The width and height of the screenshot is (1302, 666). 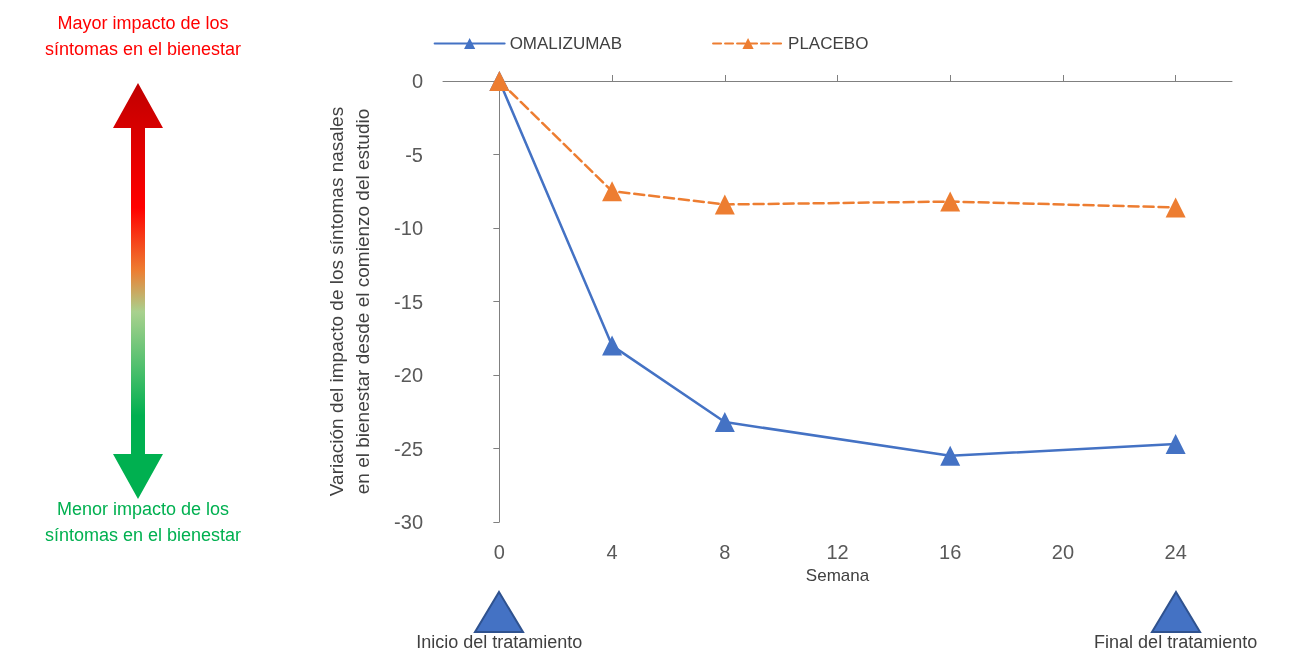 What do you see at coordinates (414, 154) in the screenshot?
I see `y-tick-label: -5` at bounding box center [414, 154].